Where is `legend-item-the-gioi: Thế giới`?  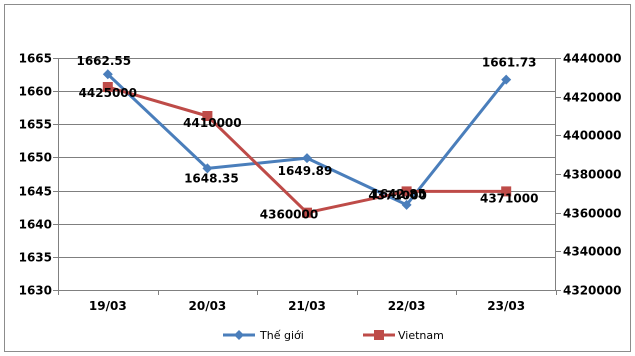 legend-item-the-gioi: Thế giới is located at coordinates (263, 335).